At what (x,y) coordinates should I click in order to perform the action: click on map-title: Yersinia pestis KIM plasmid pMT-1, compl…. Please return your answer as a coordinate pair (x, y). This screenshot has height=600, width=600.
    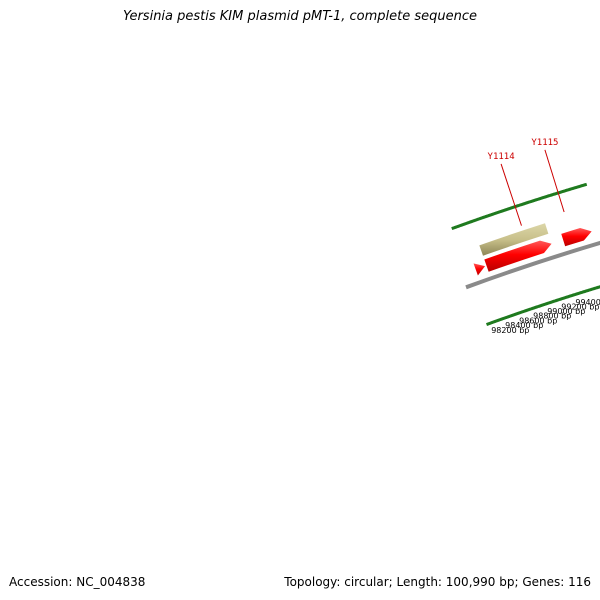
    Looking at the image, I should click on (300, 16).